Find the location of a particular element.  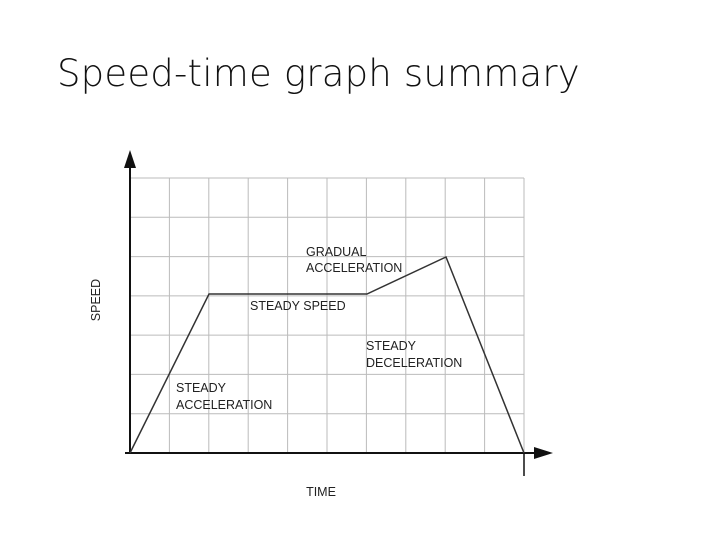

annotation: STEADY SPEED is located at coordinates (298, 306).